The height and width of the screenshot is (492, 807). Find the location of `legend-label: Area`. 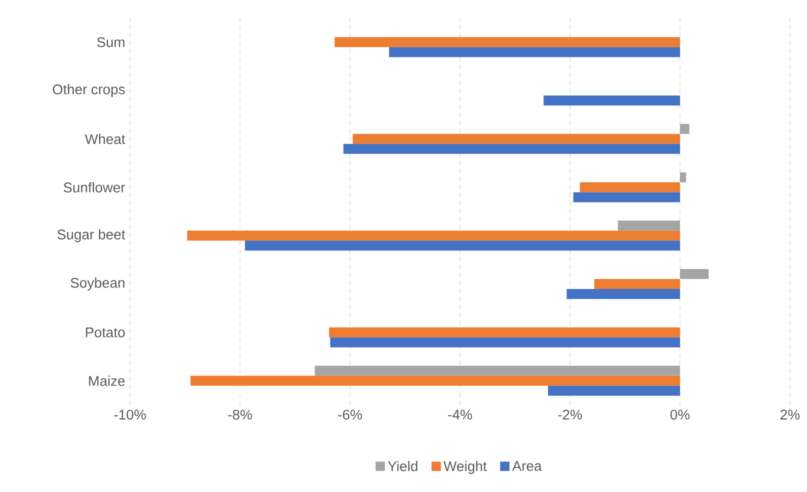

legend-label: Area is located at coordinates (527, 466).